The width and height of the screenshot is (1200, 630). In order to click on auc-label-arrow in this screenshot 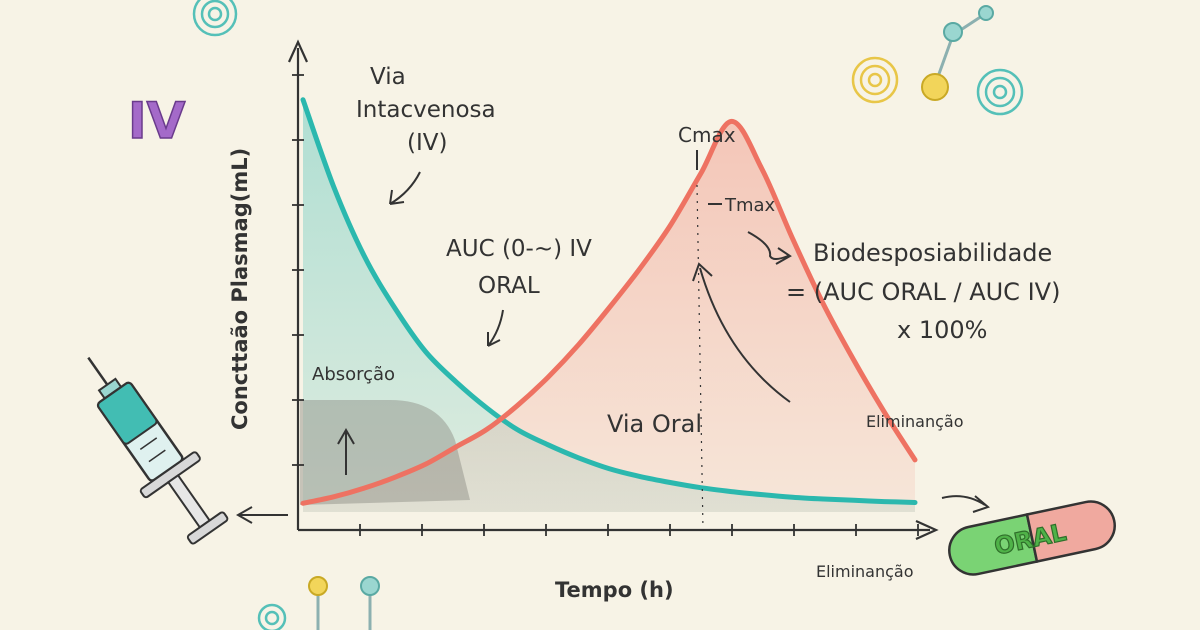, I will do `click(495, 328)`.